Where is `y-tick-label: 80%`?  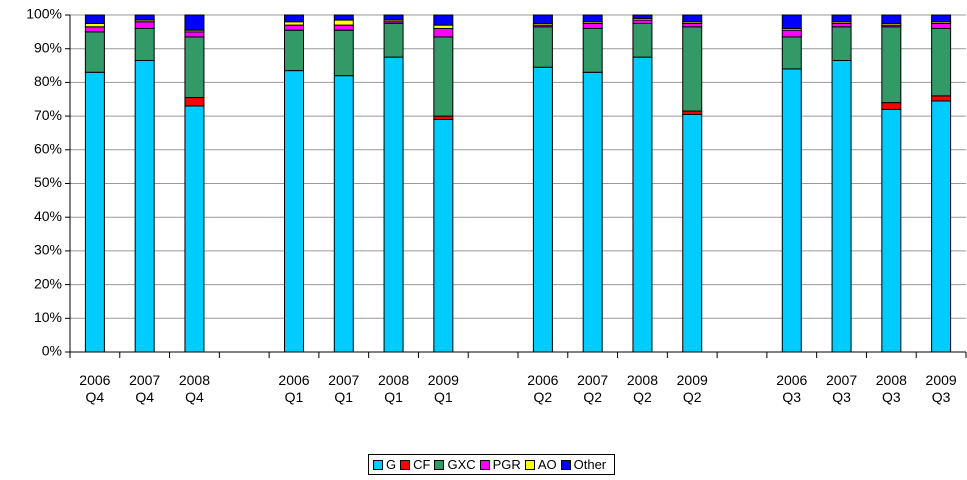 y-tick-label: 80% is located at coordinates (48, 81).